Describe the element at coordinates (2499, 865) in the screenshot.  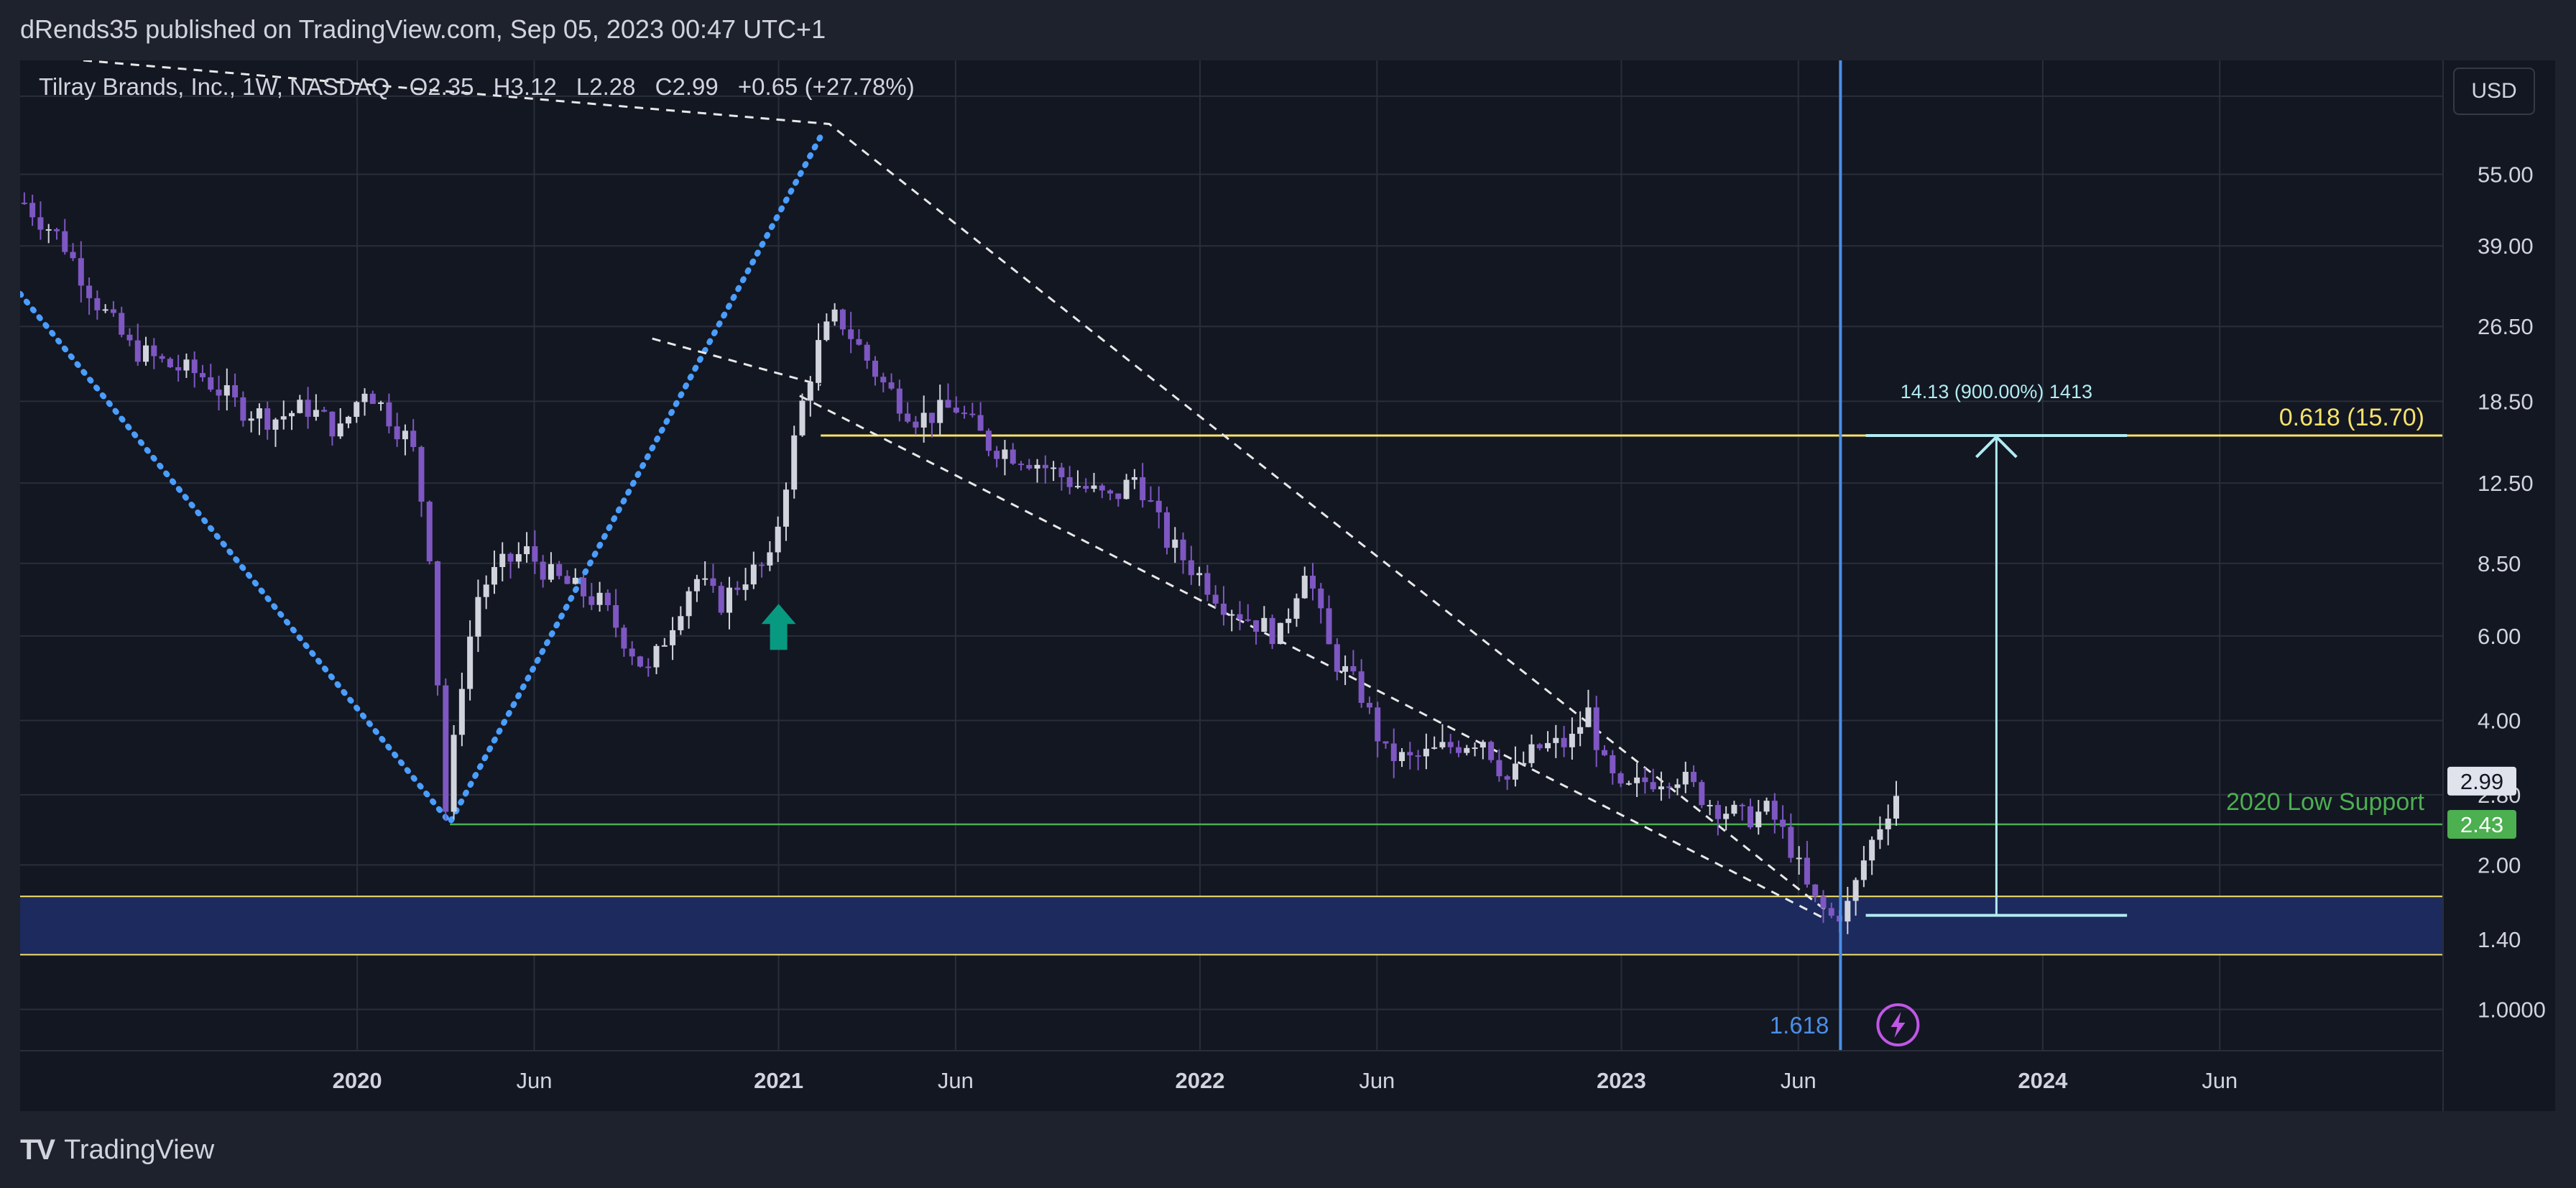
I see `price-tick-label: 2.00` at that location.